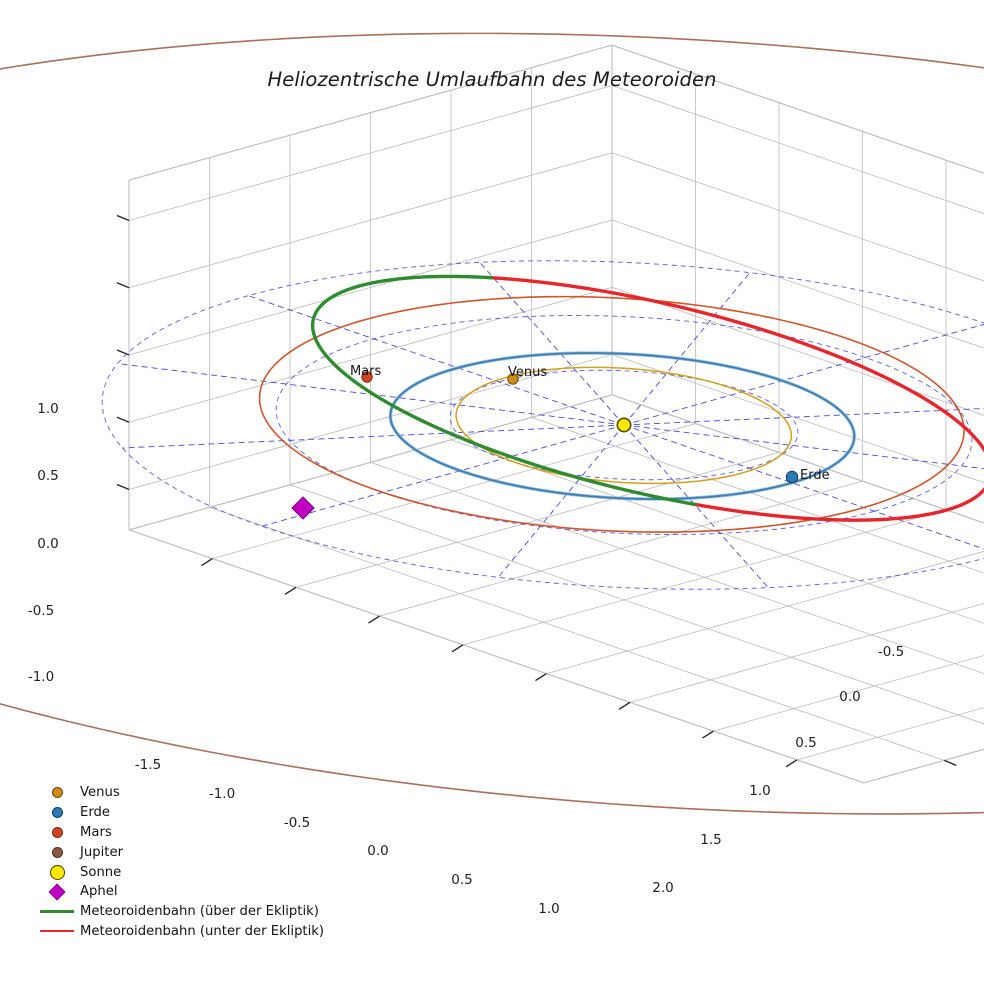 The image size is (984, 984). I want to click on legend-label: Aphel, so click(99, 892).